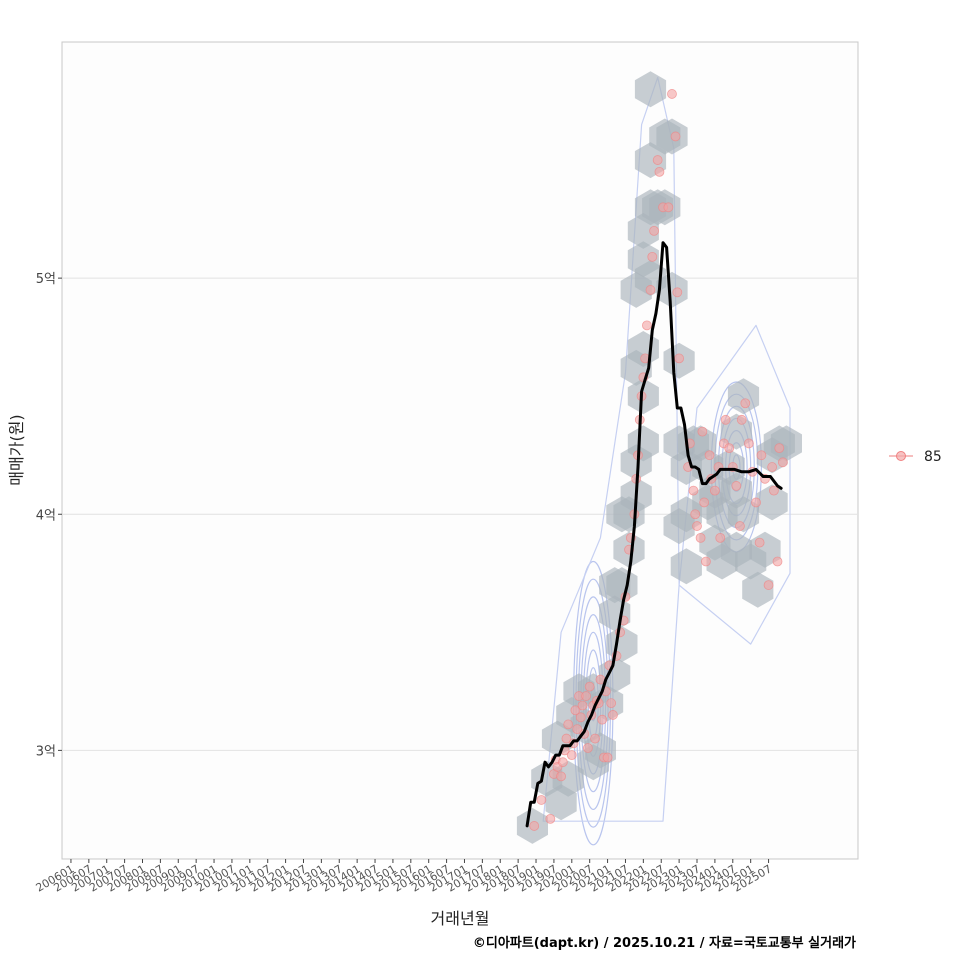  I want to click on legend-label: 85, so click(933, 457).